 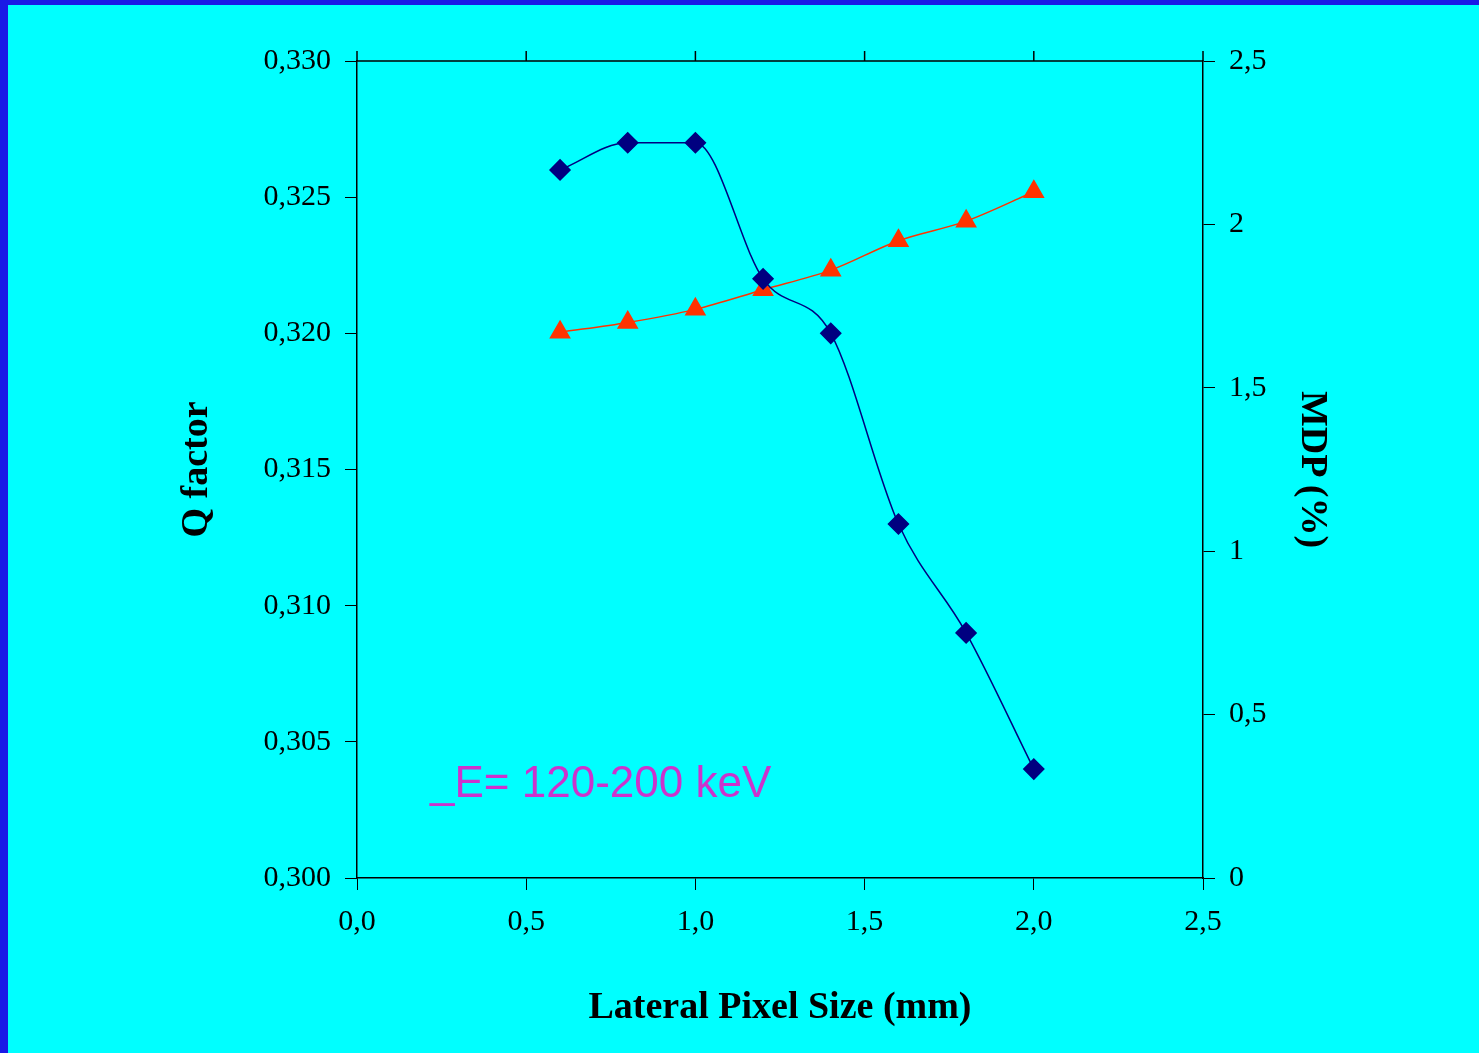 What do you see at coordinates (1034, 919) in the screenshot?
I see `x-tick-label: 2,0` at bounding box center [1034, 919].